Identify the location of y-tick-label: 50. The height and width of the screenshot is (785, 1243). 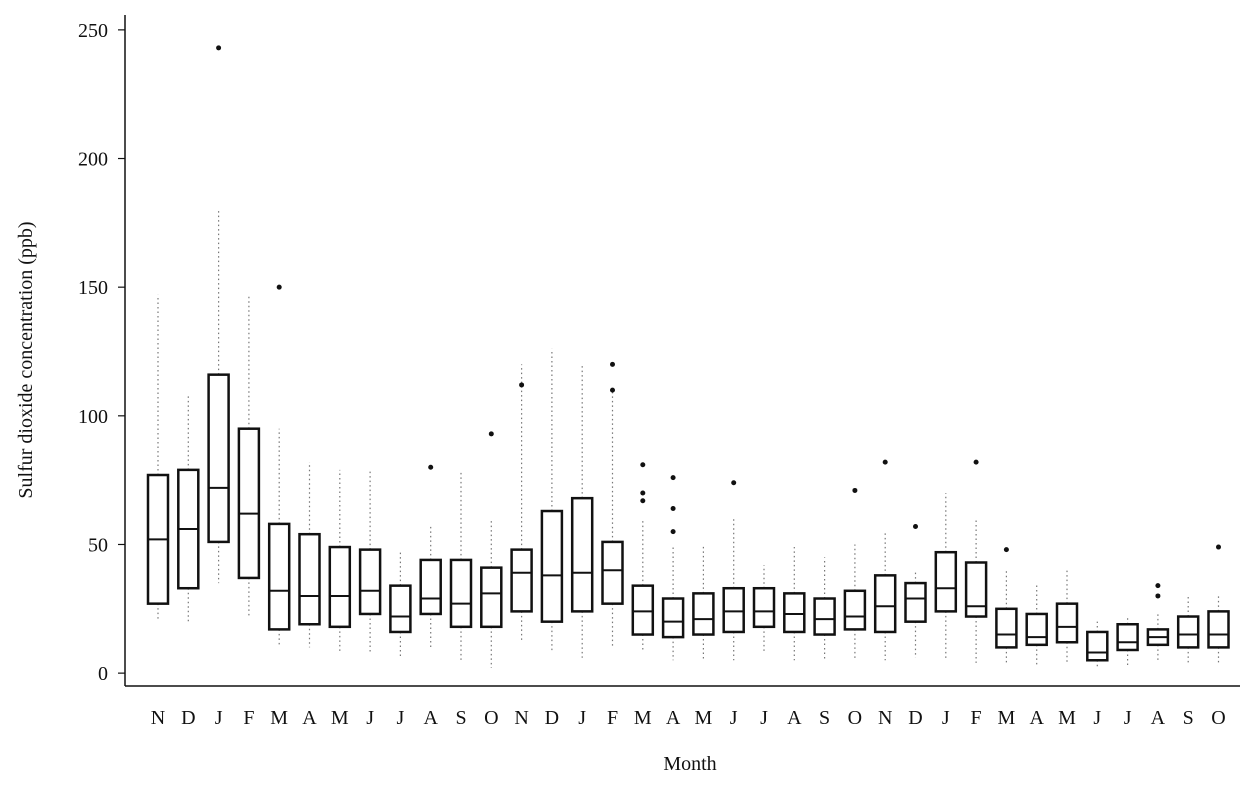
(98, 545).